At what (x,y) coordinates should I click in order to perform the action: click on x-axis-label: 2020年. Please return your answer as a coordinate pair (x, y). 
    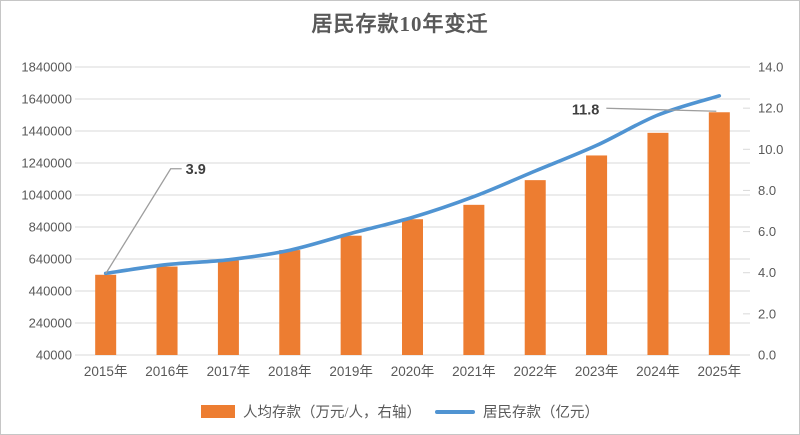
    Looking at the image, I should click on (413, 371).